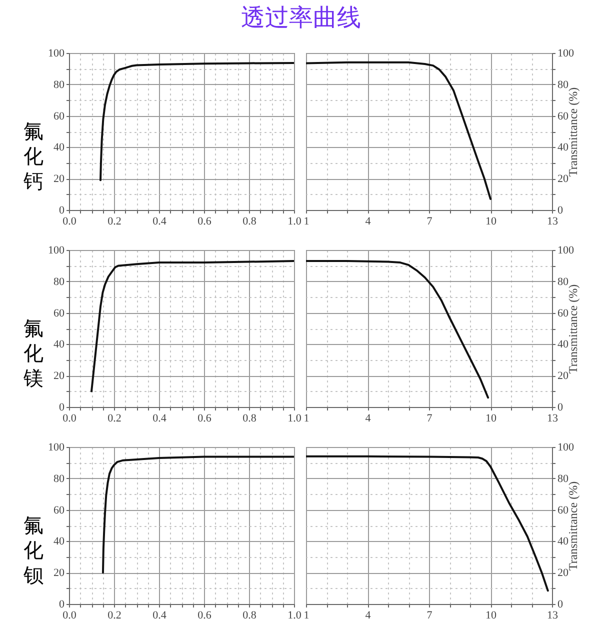 The height and width of the screenshot is (628, 609). I want to click on y-axis-title: 氟化钙, so click(33, 156).